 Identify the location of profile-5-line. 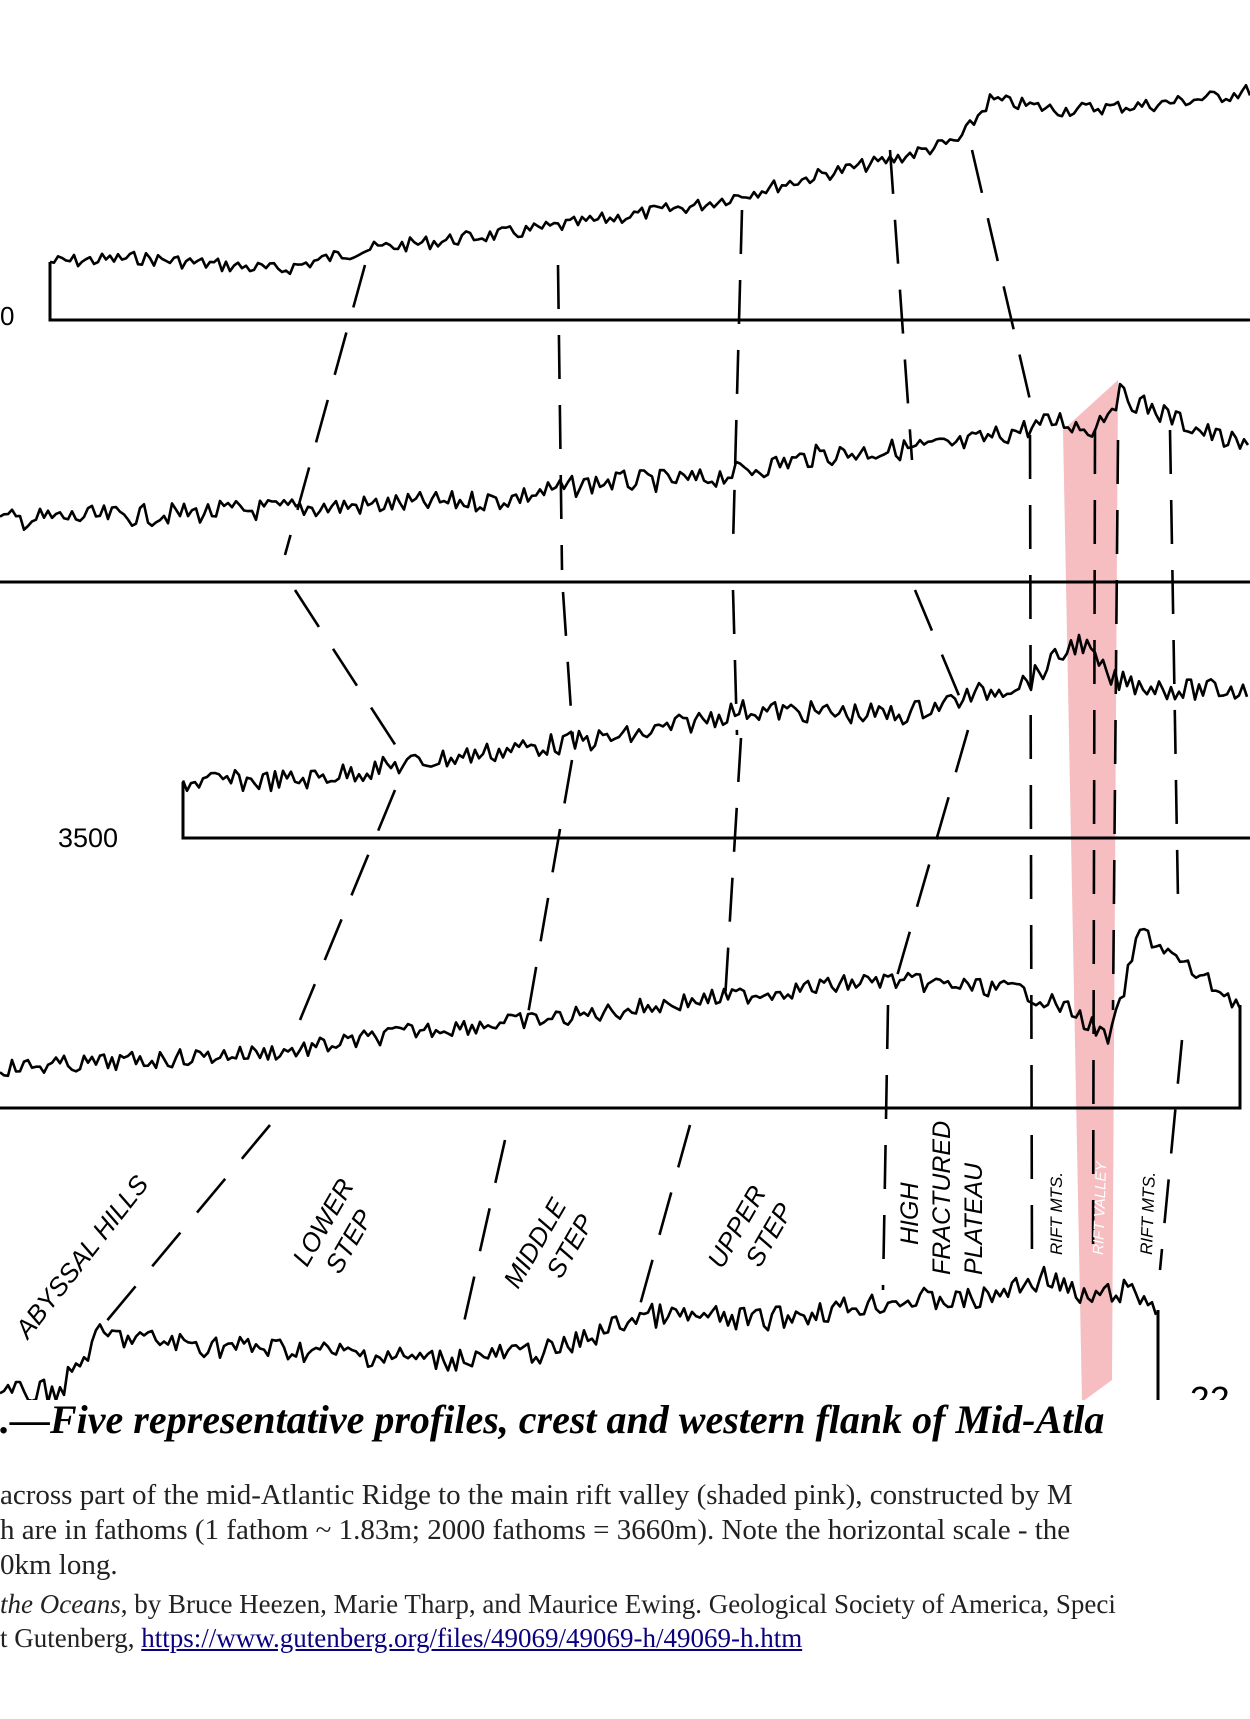
(579, 1334).